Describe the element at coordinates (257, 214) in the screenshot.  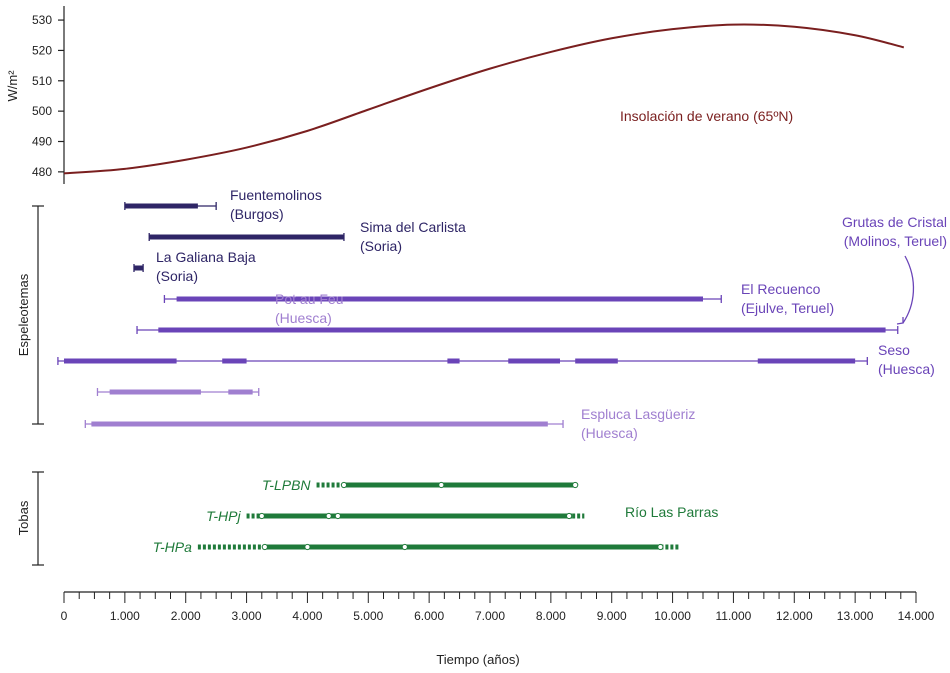
I see `speleothem-region-label: (Burgos)` at that location.